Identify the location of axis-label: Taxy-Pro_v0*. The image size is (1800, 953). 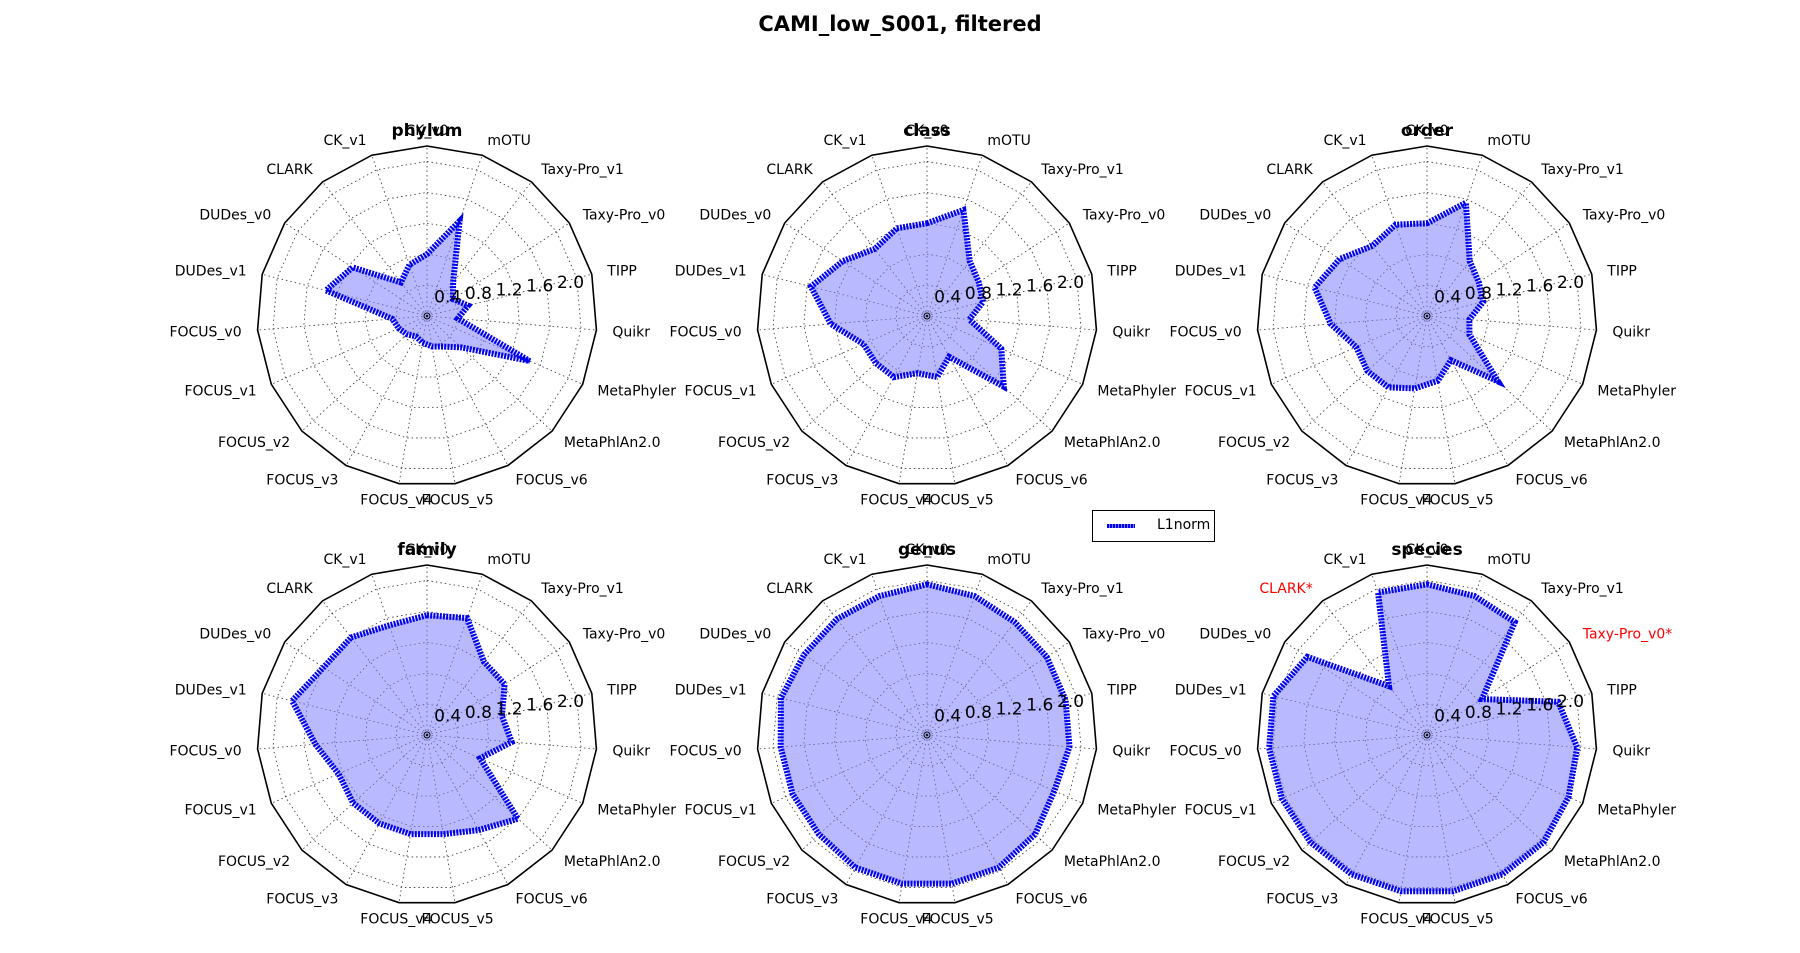
(1627, 634).